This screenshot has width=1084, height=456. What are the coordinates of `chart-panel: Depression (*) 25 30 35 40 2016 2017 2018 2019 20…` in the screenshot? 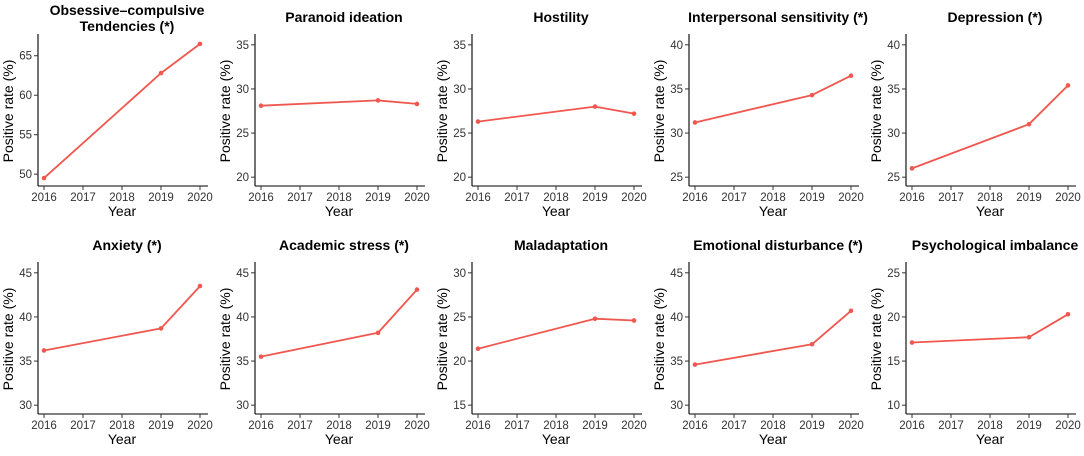 It's located at (976, 114).